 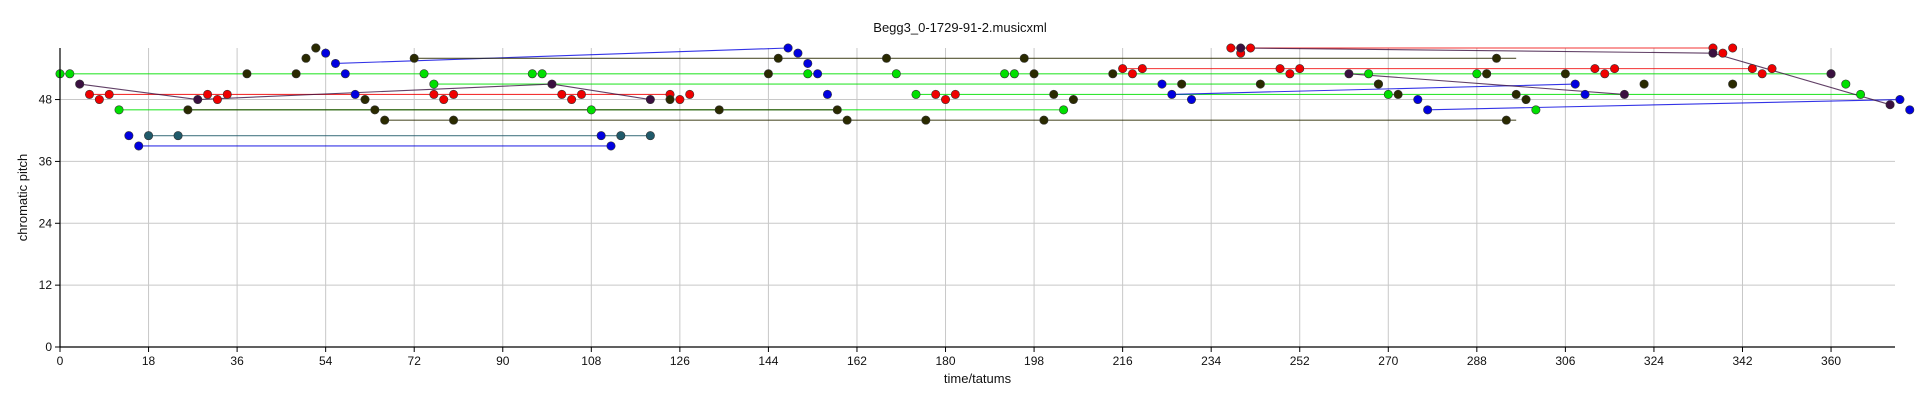 What do you see at coordinates (1211, 361) in the screenshot?
I see `x-tick-label: 234` at bounding box center [1211, 361].